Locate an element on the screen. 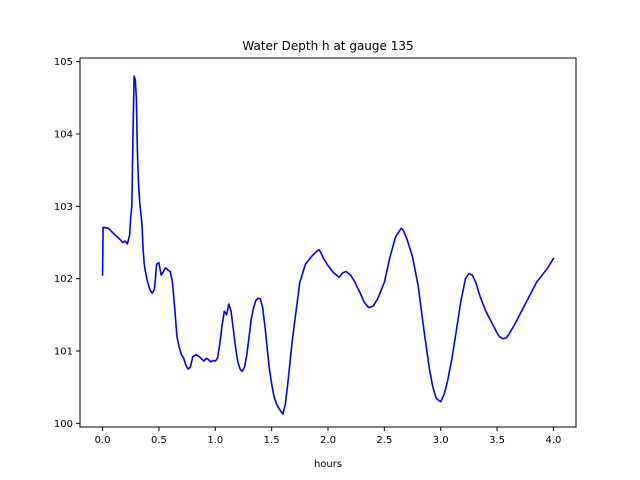 The width and height of the screenshot is (640, 480). y-tick-label: 101 is located at coordinates (63, 352).